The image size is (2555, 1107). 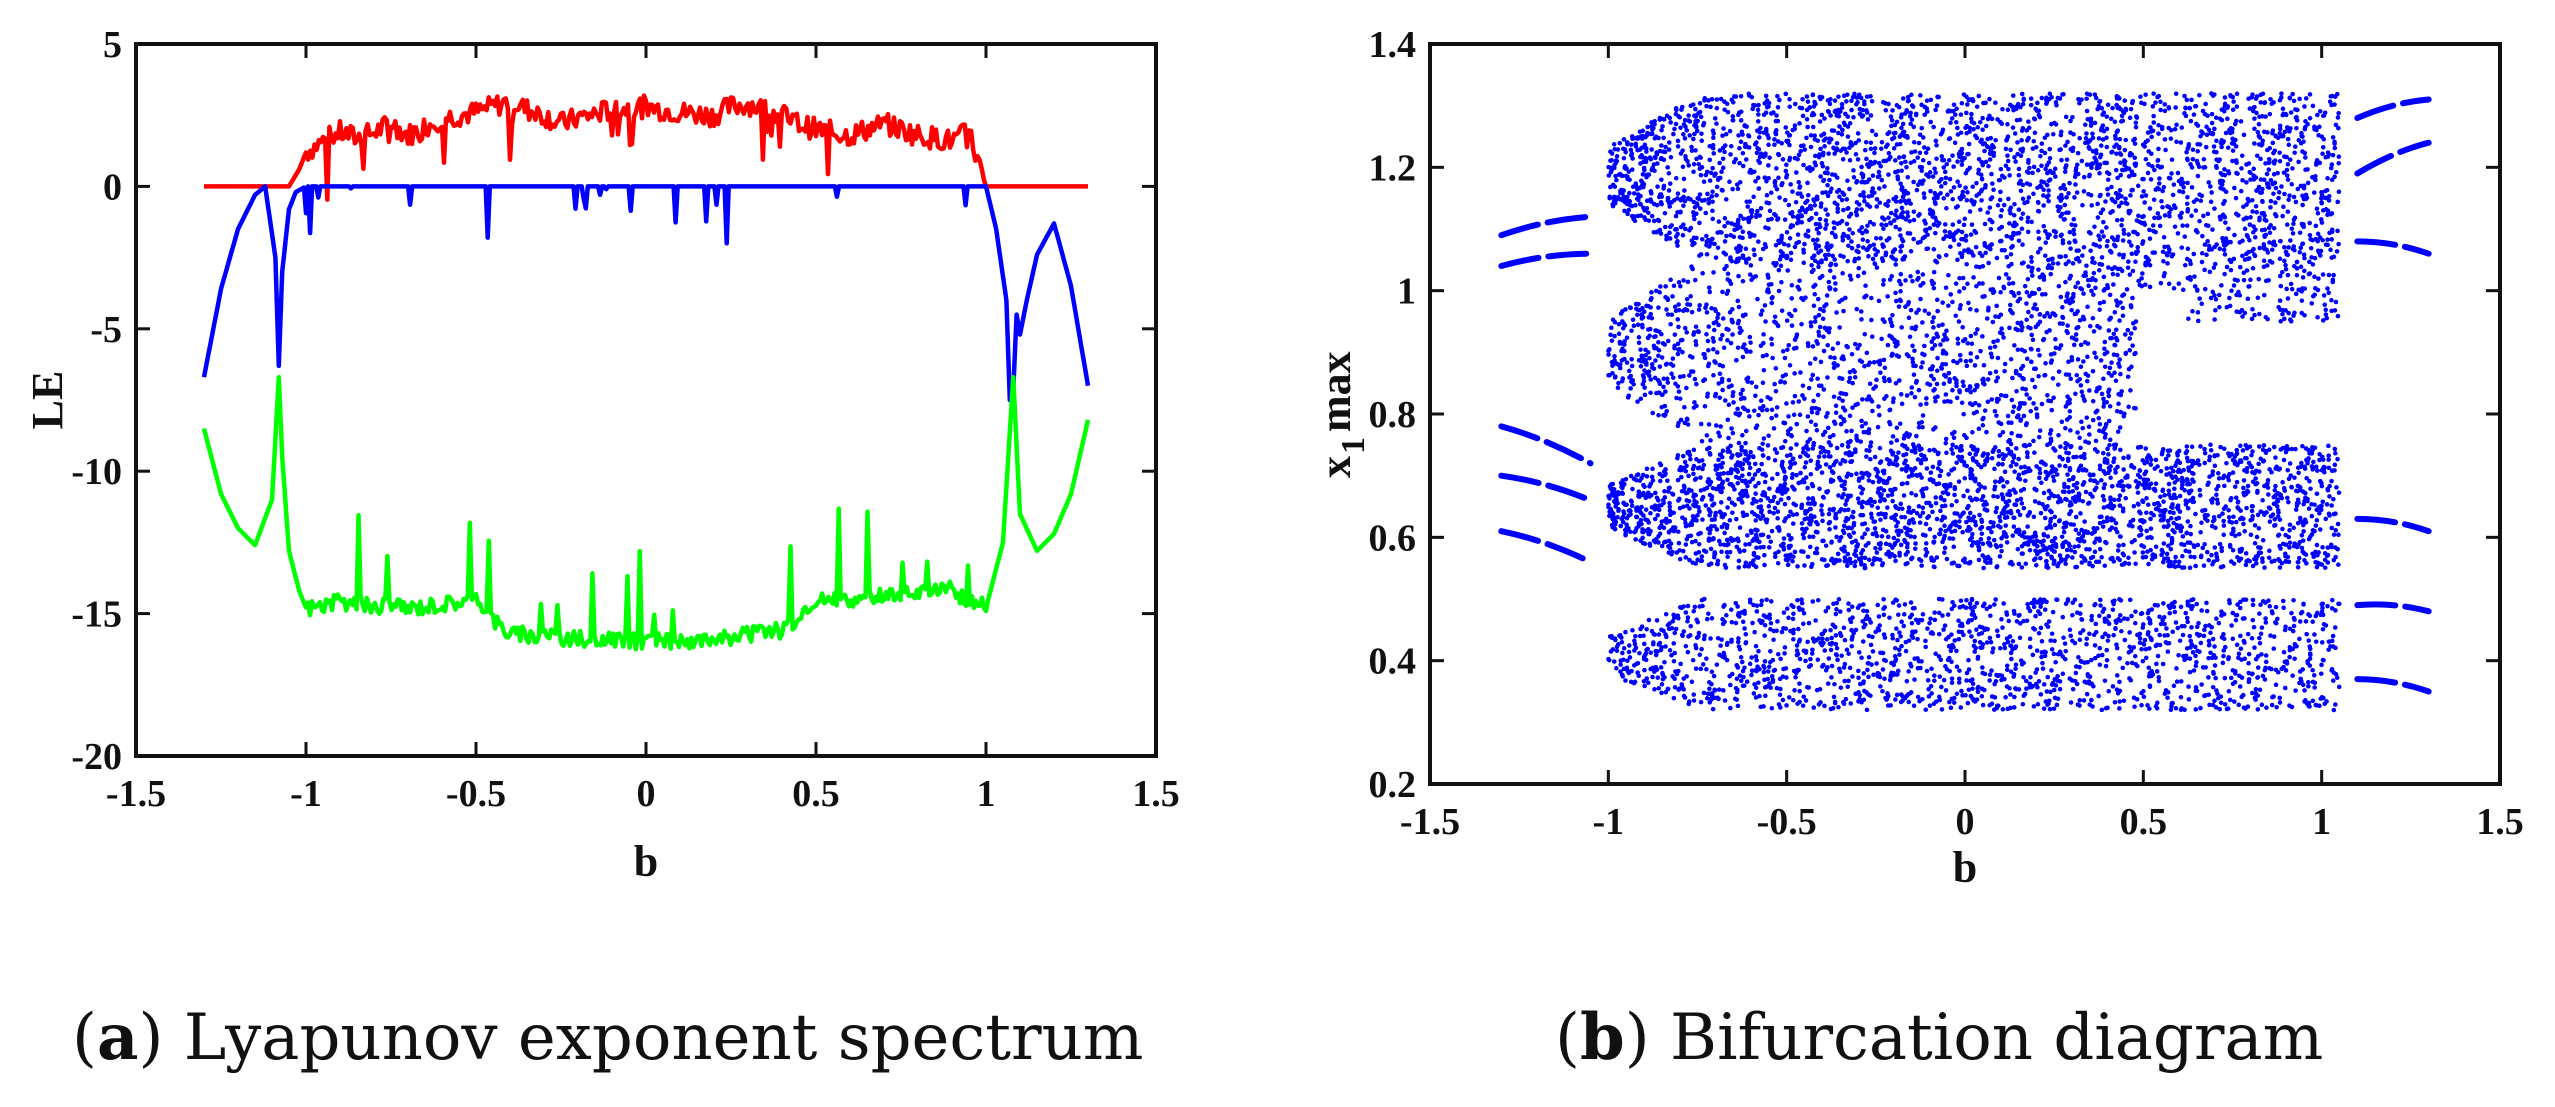 What do you see at coordinates (106, 330) in the screenshot?
I see `lyapunov-ytick-label: -5` at bounding box center [106, 330].